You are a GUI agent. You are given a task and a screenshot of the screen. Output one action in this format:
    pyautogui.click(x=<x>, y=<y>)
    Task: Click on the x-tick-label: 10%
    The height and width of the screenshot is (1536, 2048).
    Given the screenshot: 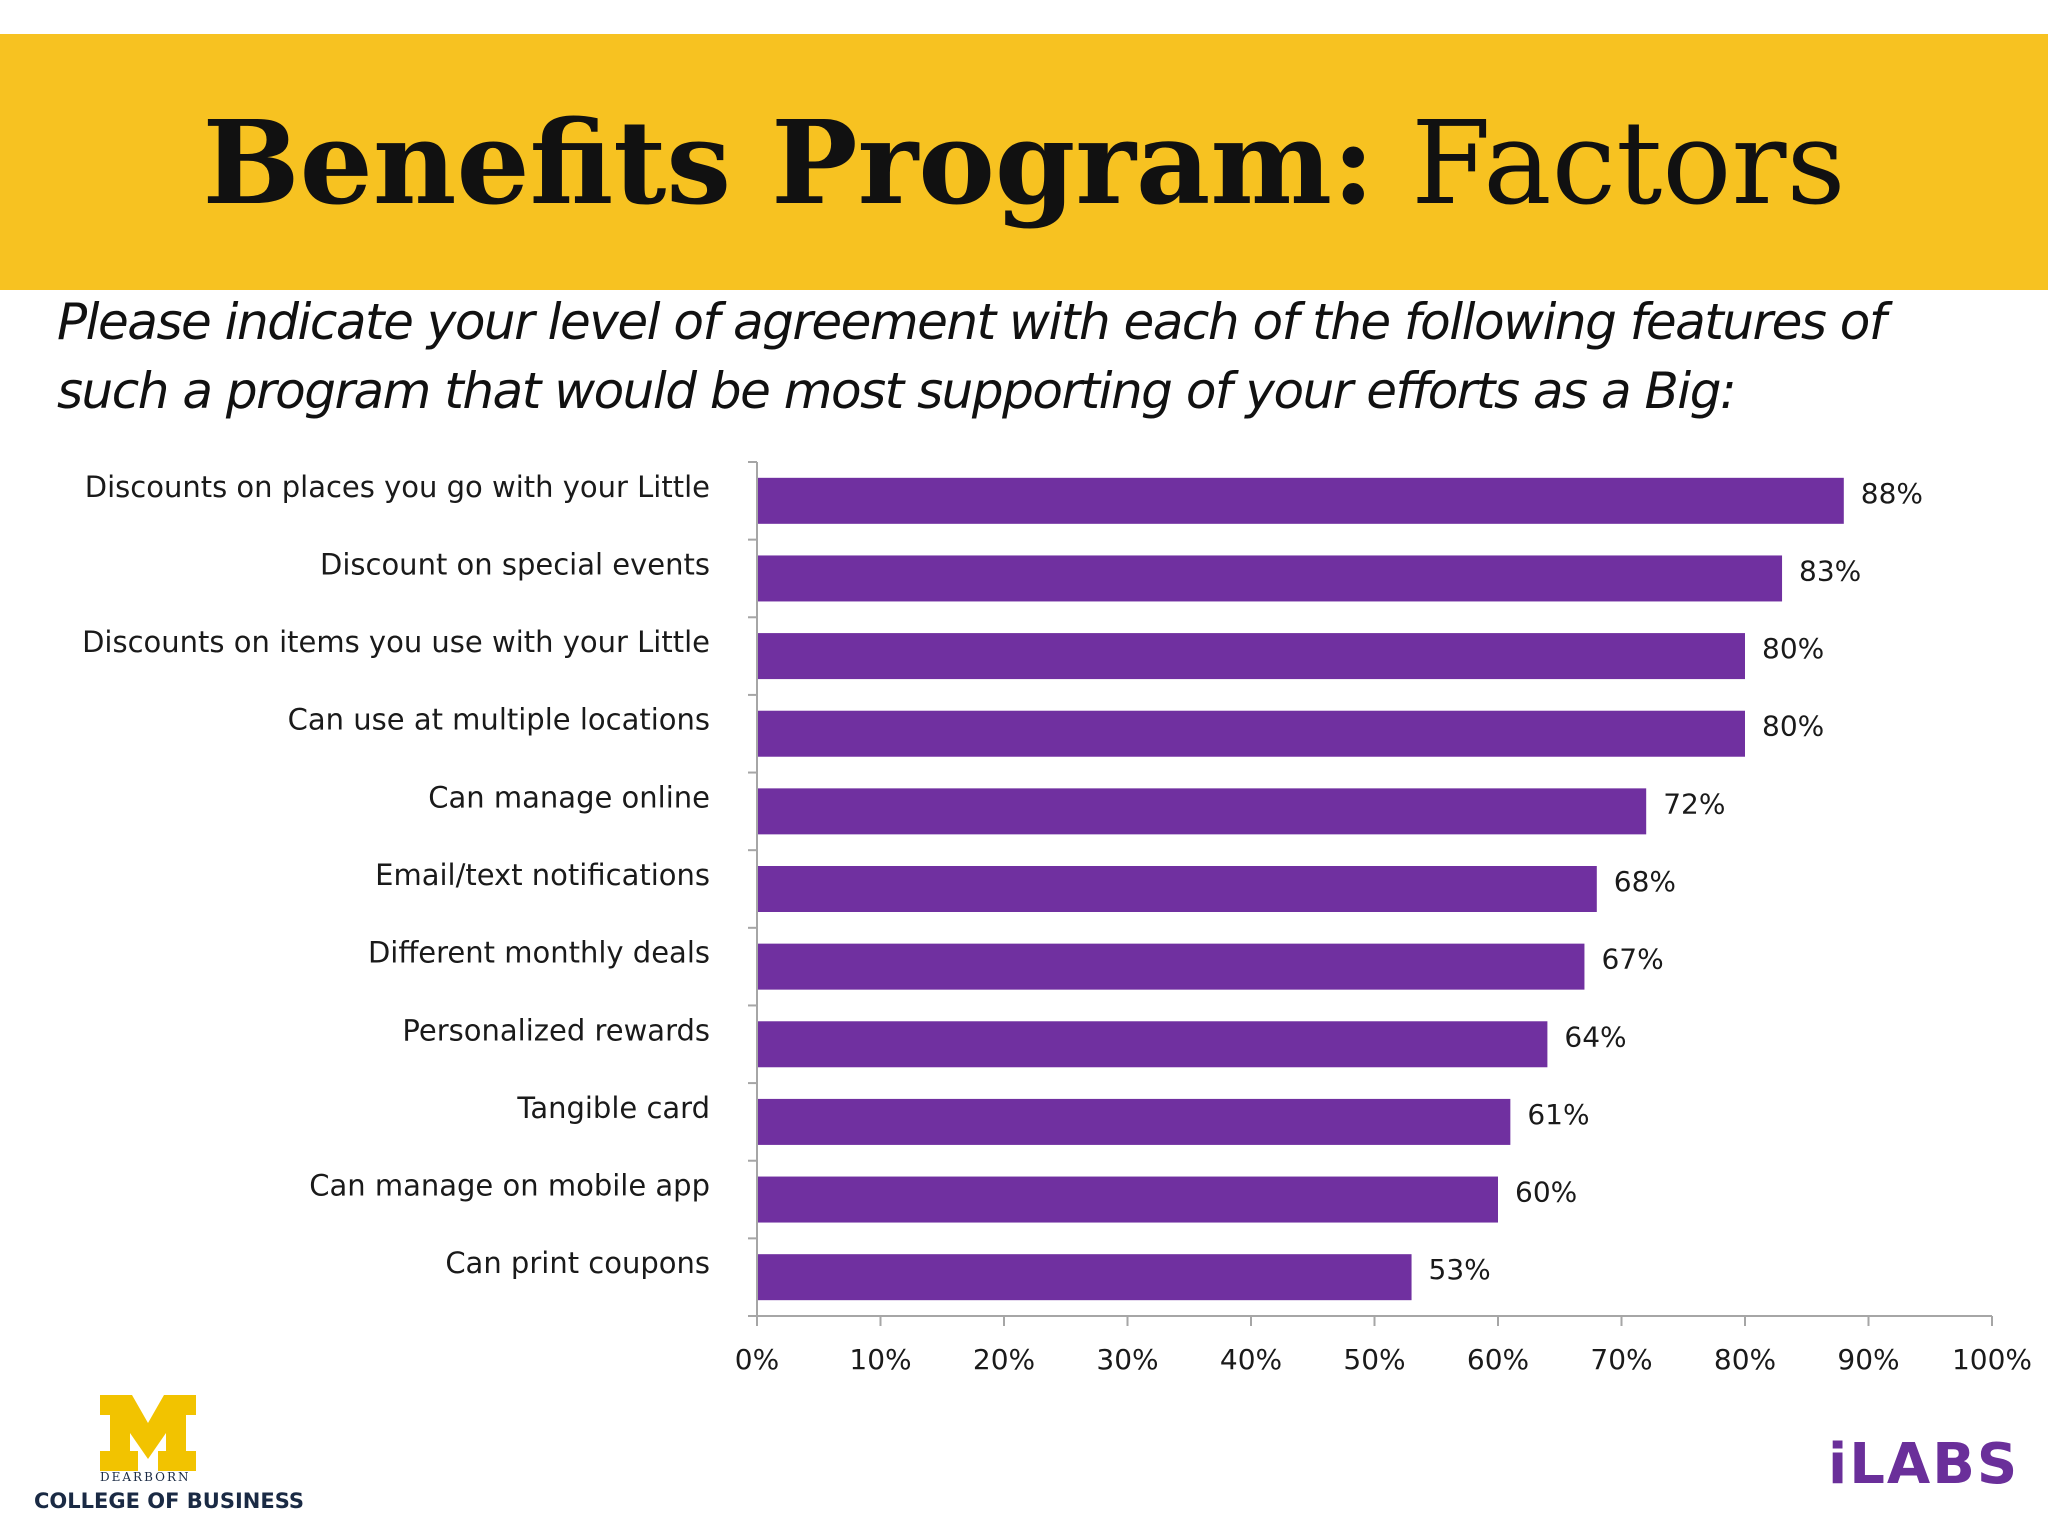 What is the action you would take?
    pyautogui.click(x=880, y=1359)
    